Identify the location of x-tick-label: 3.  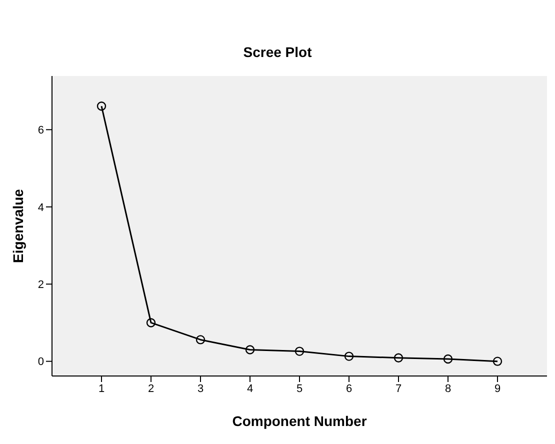
(200, 388).